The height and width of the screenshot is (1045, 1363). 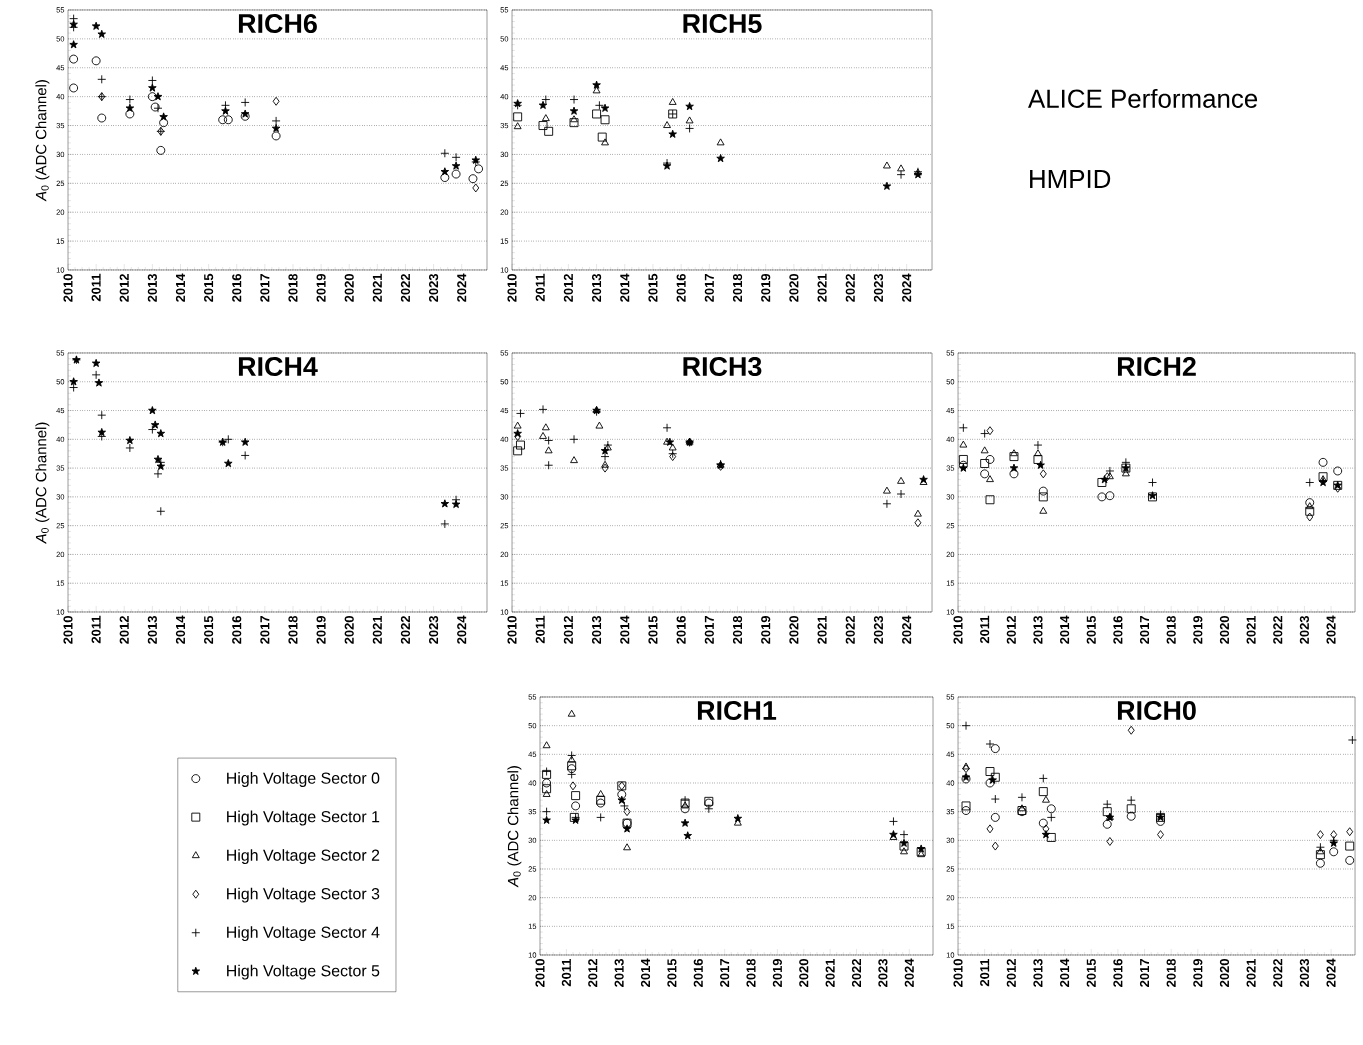 I want to click on chart-title: RICH6, so click(x=277, y=24).